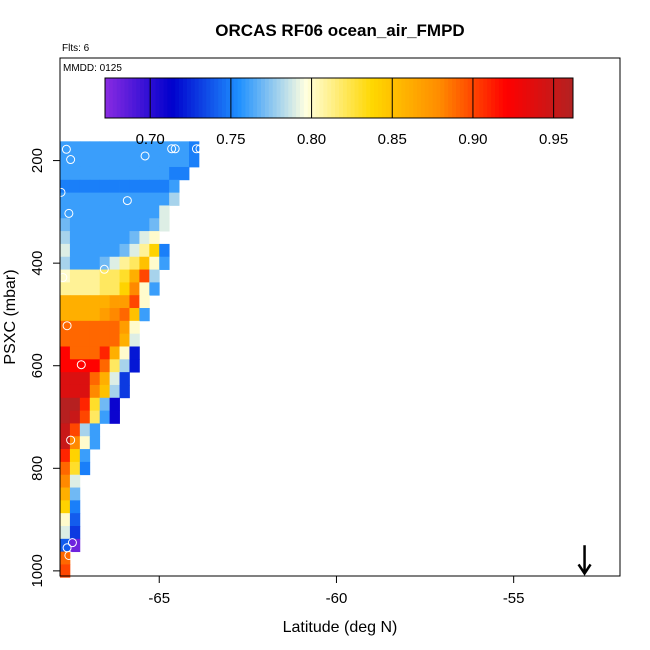  I want to click on x-tick-label: -60, so click(337, 598).